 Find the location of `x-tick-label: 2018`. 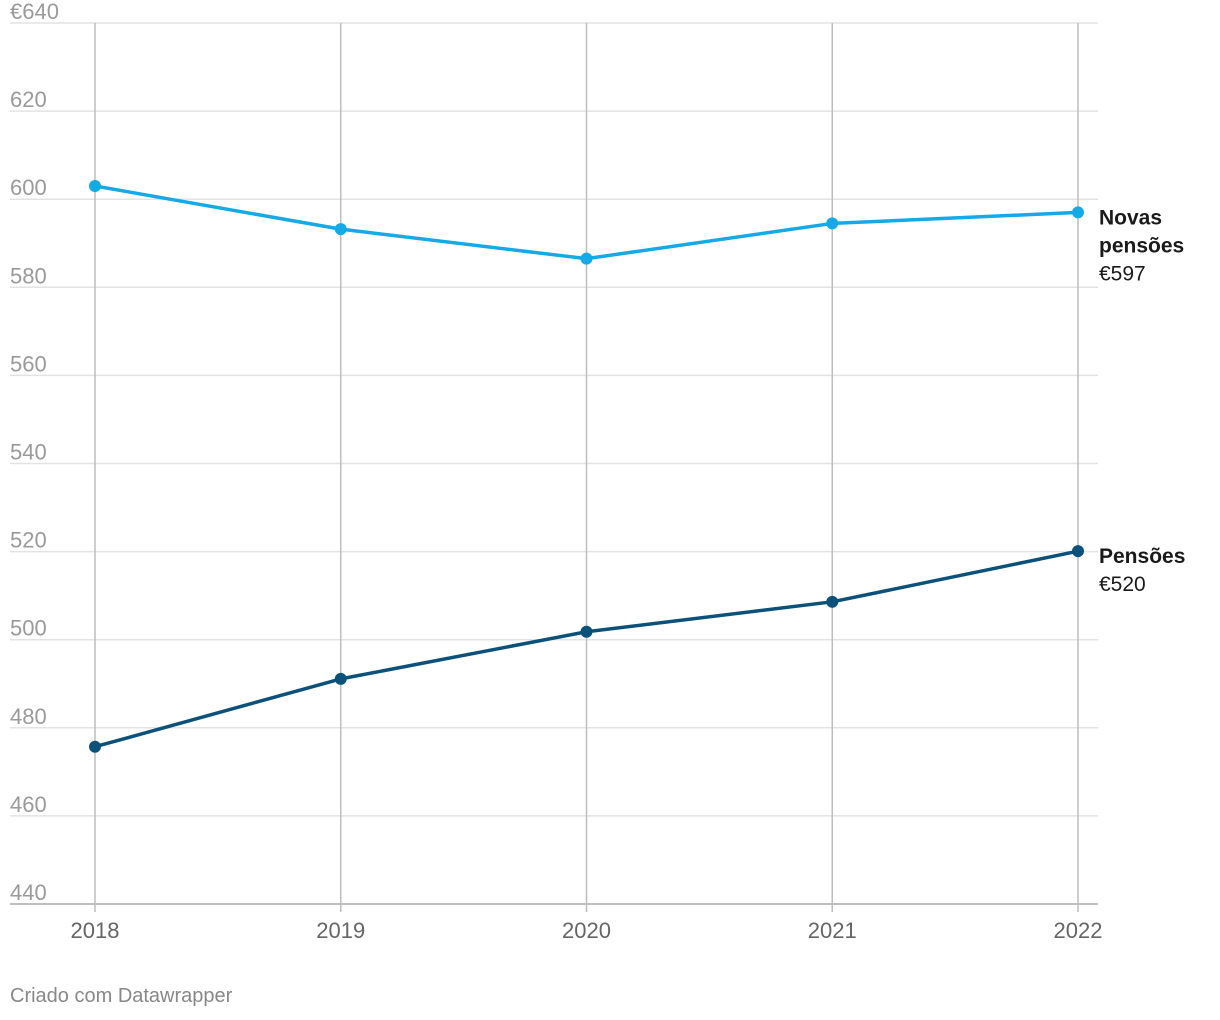

x-tick-label: 2018 is located at coordinates (95, 930).